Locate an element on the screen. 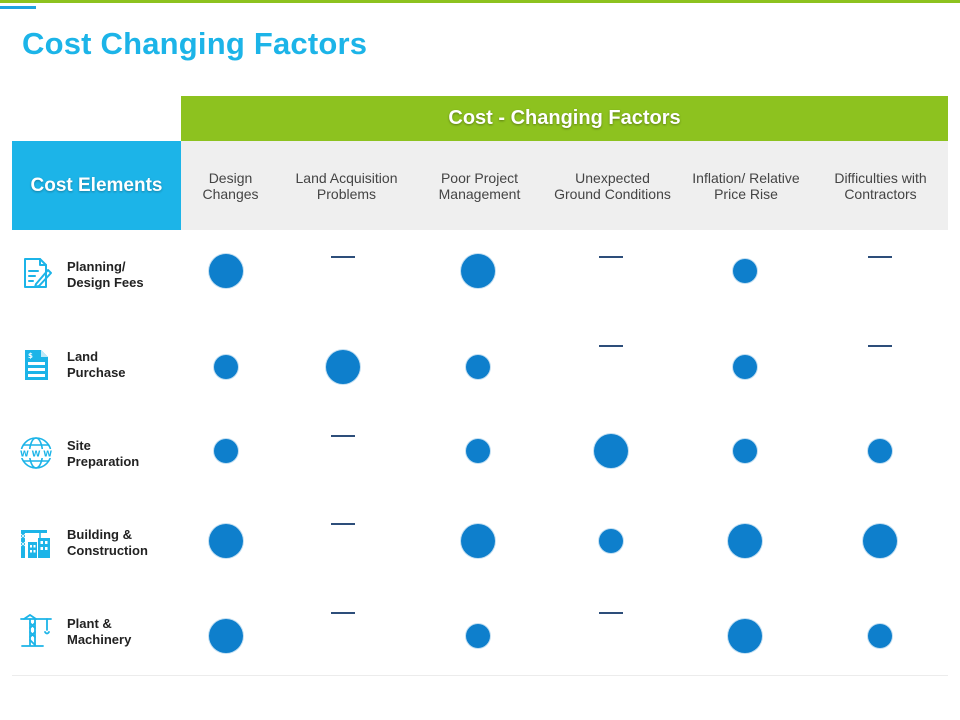  column-header-unexpected-ground-conditions: Unexpected Ground Conditions is located at coordinates (612, 185).